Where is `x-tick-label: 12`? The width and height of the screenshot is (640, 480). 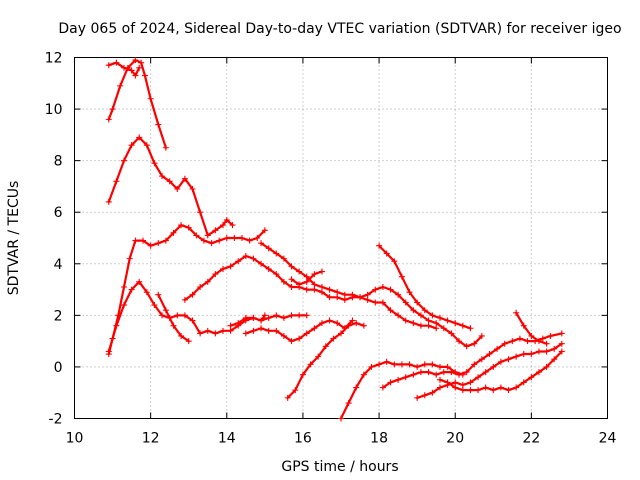
x-tick-label: 12 is located at coordinates (151, 439).